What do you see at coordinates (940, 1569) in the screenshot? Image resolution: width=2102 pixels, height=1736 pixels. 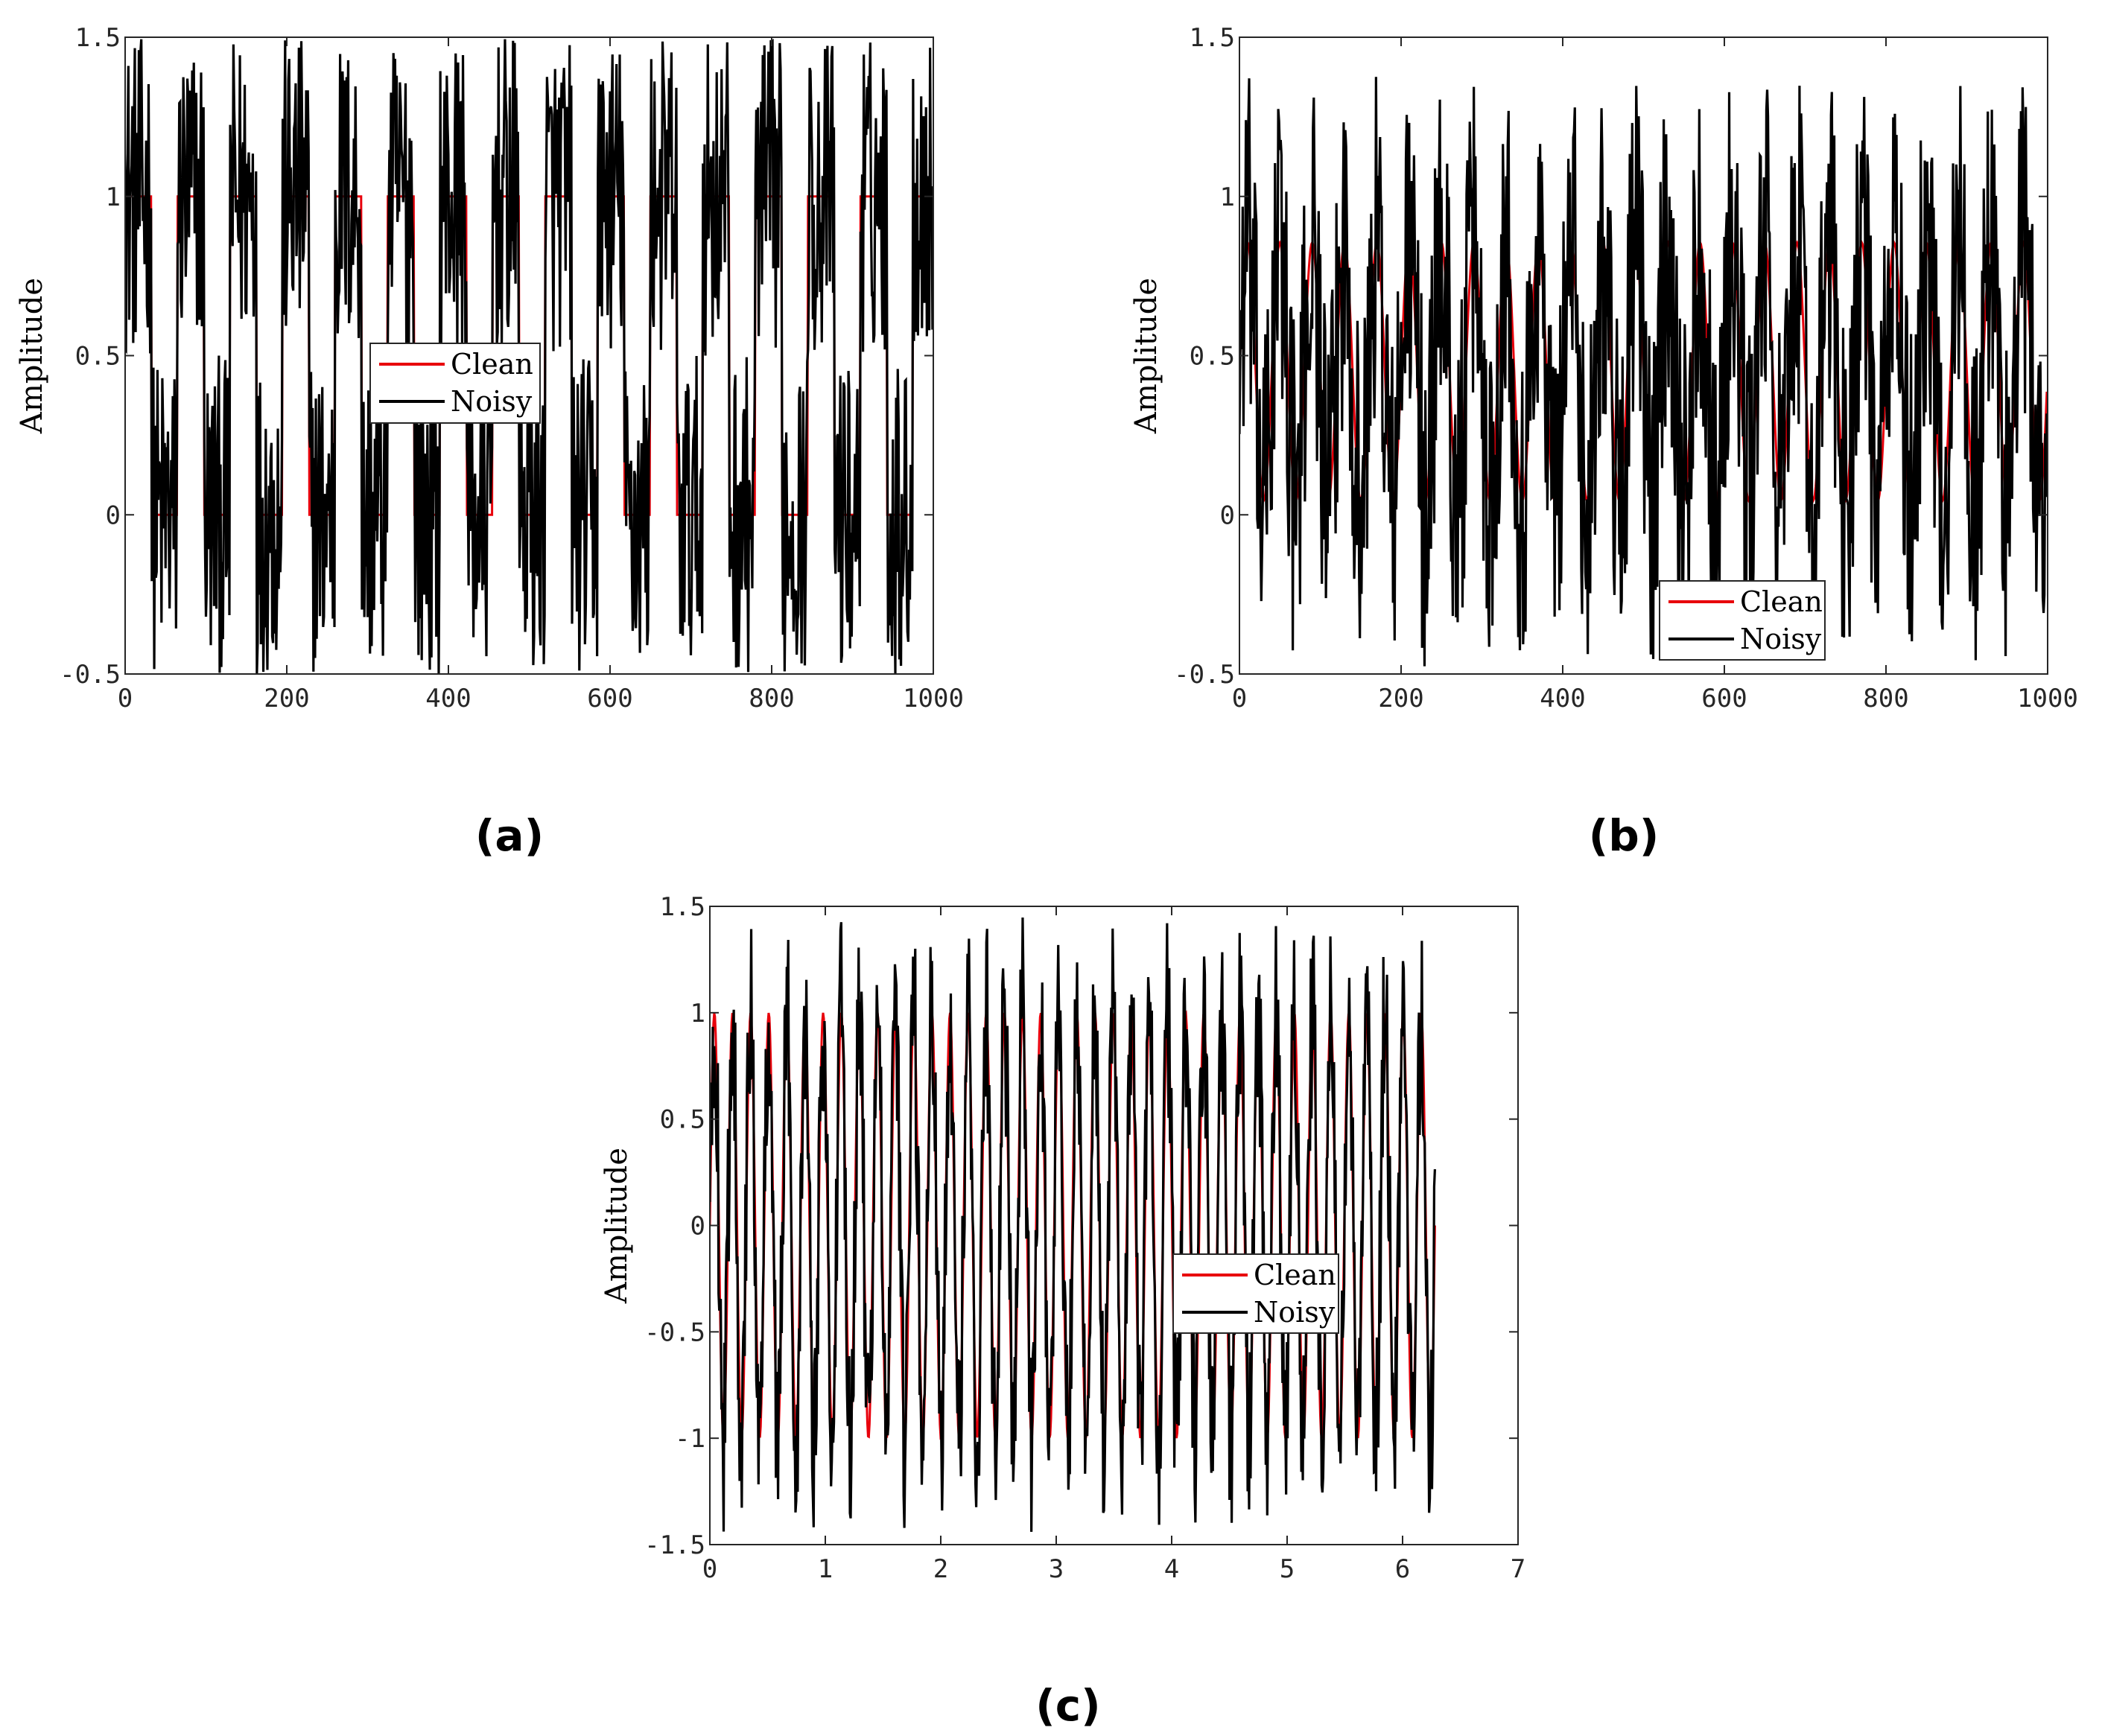 I see `x-tick-label: 2` at bounding box center [940, 1569].